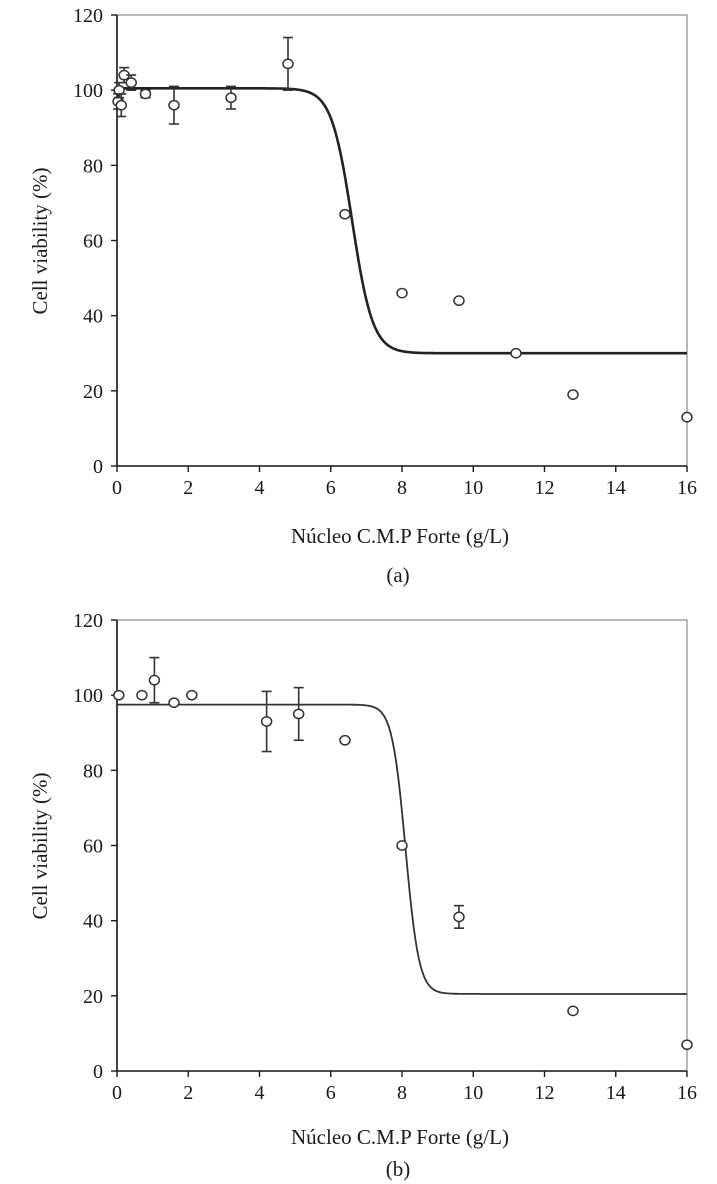 This screenshot has height=1184, width=717. Describe the element at coordinates (331, 488) in the screenshot. I see `chart-a-x-tick-label: 6` at that location.